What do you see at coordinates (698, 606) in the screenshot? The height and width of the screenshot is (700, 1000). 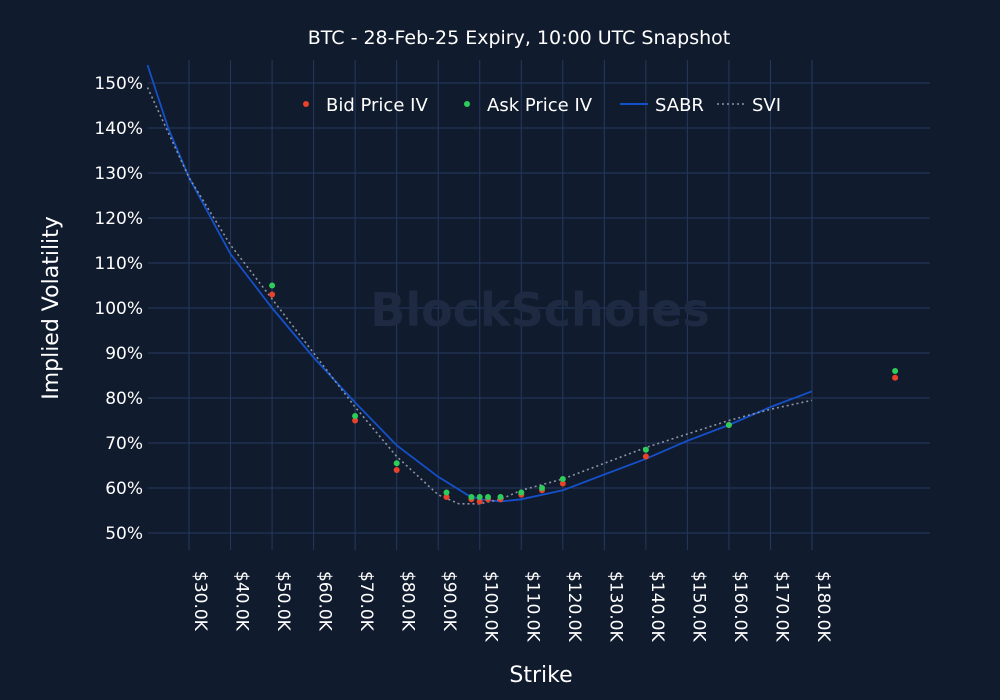 I see `x-tick-label: $150.0K` at bounding box center [698, 606].